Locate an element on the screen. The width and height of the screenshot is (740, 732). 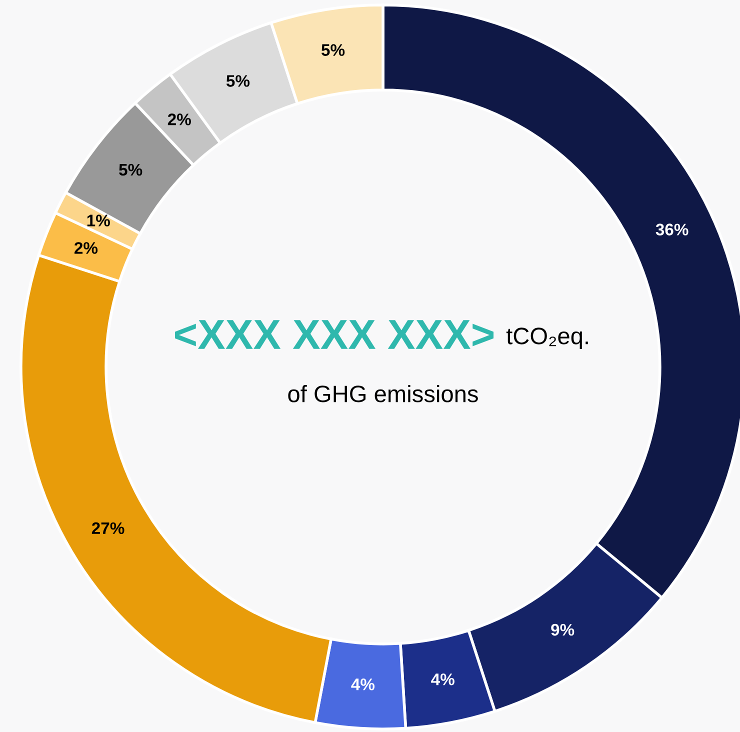
data-label: 1% is located at coordinates (98, 220).